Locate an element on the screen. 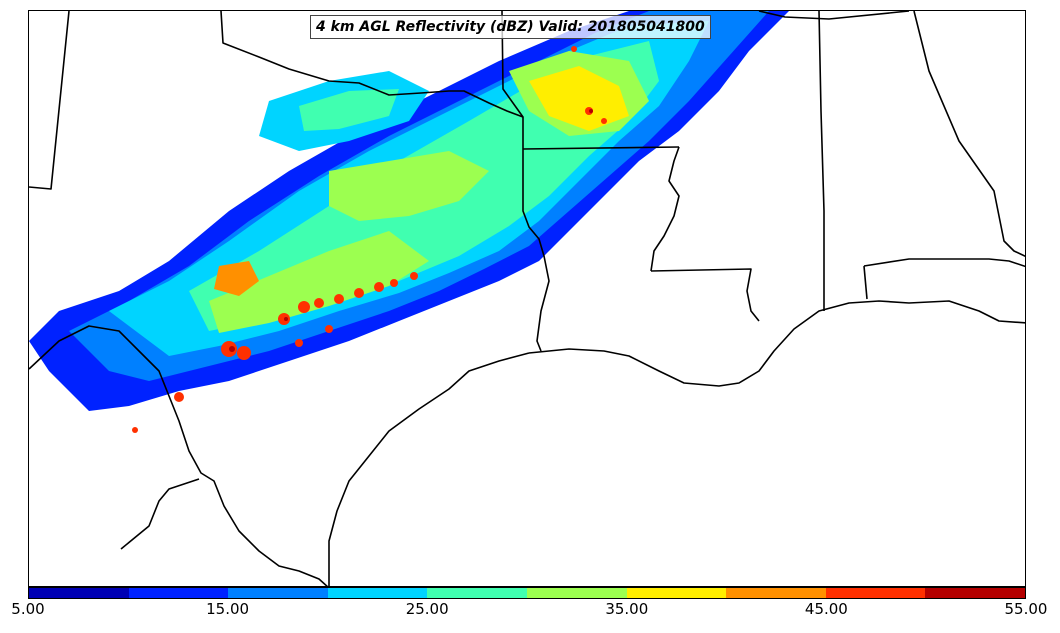  colorbar is located at coordinates (527, 593).